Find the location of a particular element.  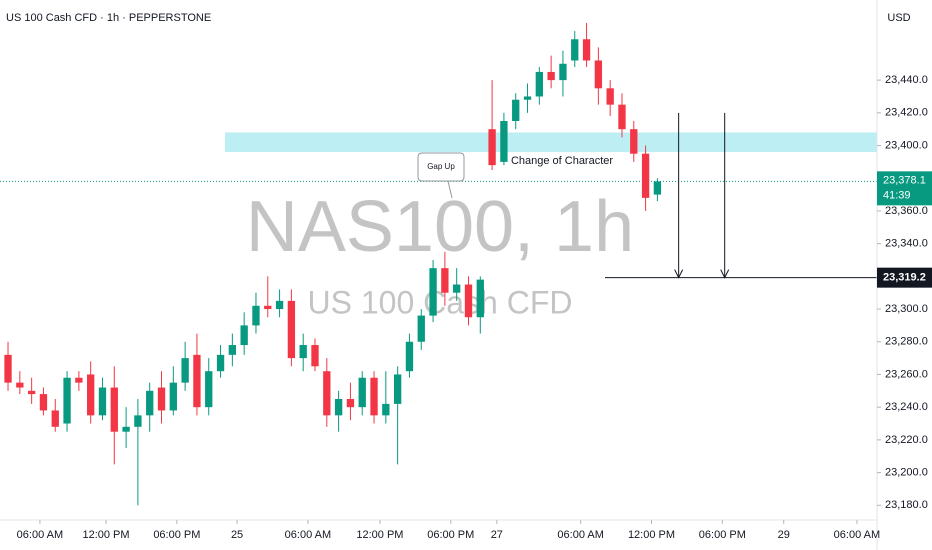

chart-title: US 100 Cash CFD · 1h · PEPPERSTONE is located at coordinates (108, 18).